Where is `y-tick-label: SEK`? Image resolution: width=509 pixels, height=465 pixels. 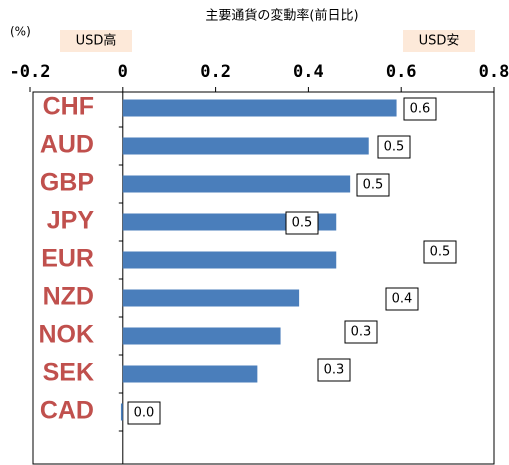 y-tick-label: SEK is located at coordinates (68, 373).